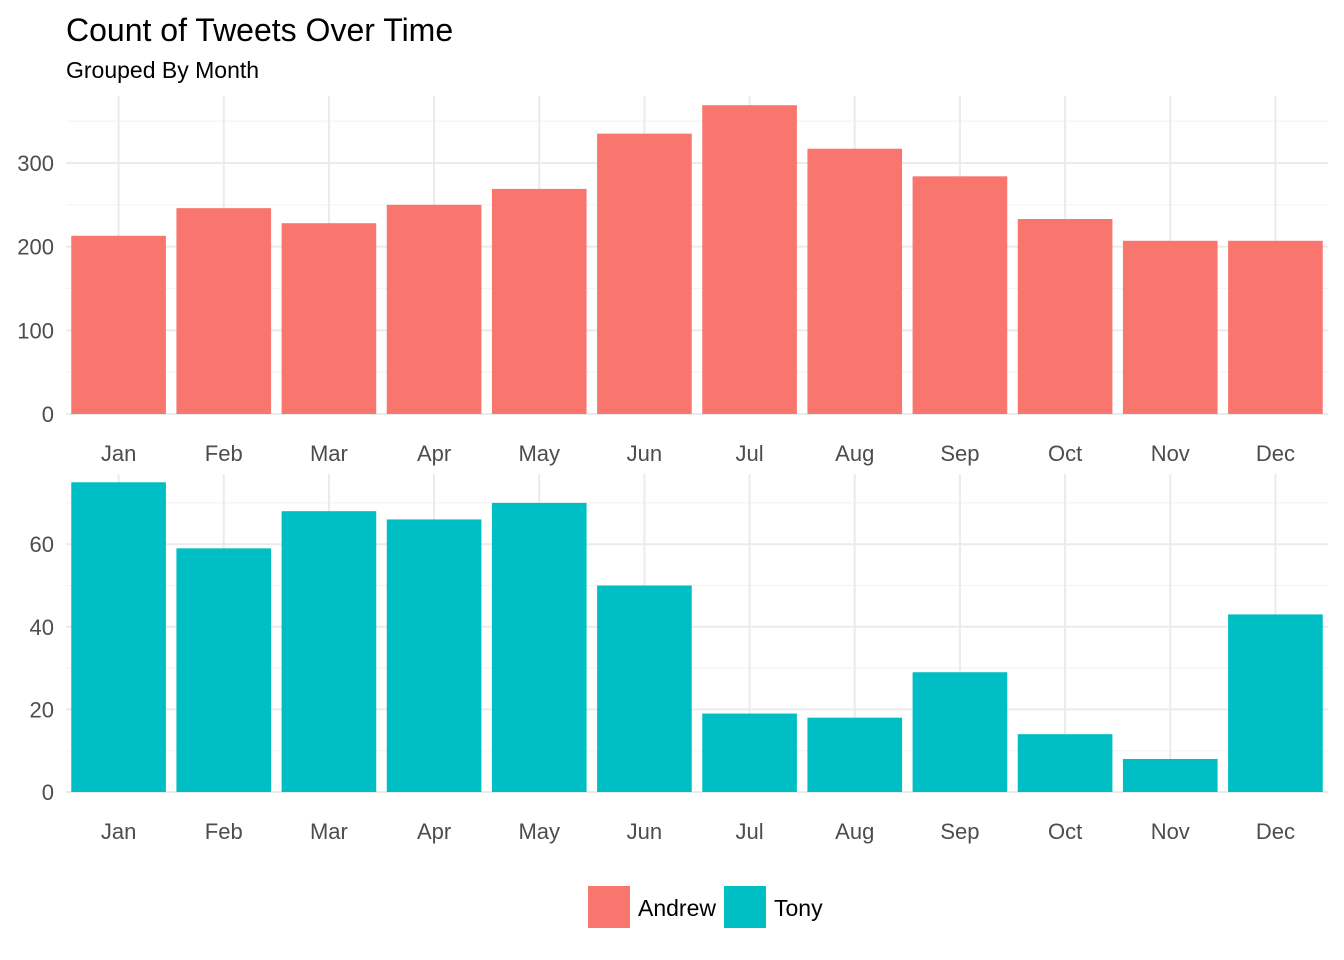 Image resolution: width=1344 pixels, height=960 pixels. I want to click on bar-tony-oct, so click(1065, 763).